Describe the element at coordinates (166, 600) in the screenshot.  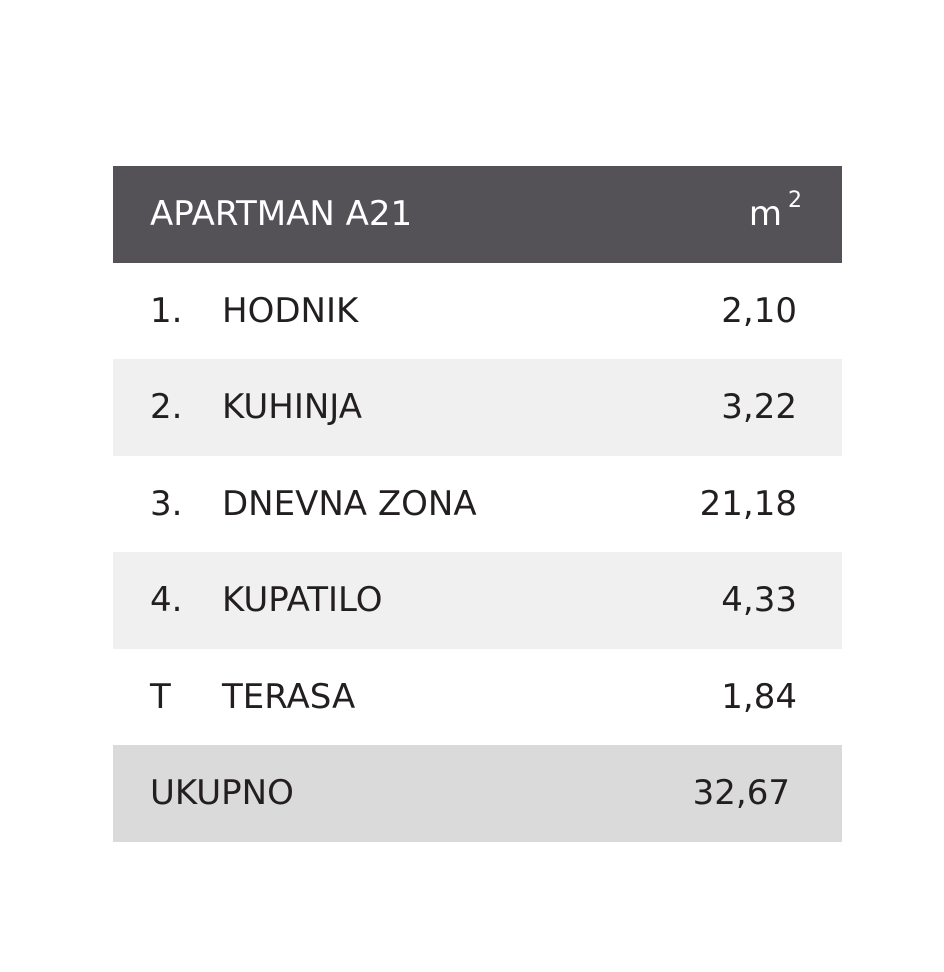
I see `row-number: 4.` at that location.